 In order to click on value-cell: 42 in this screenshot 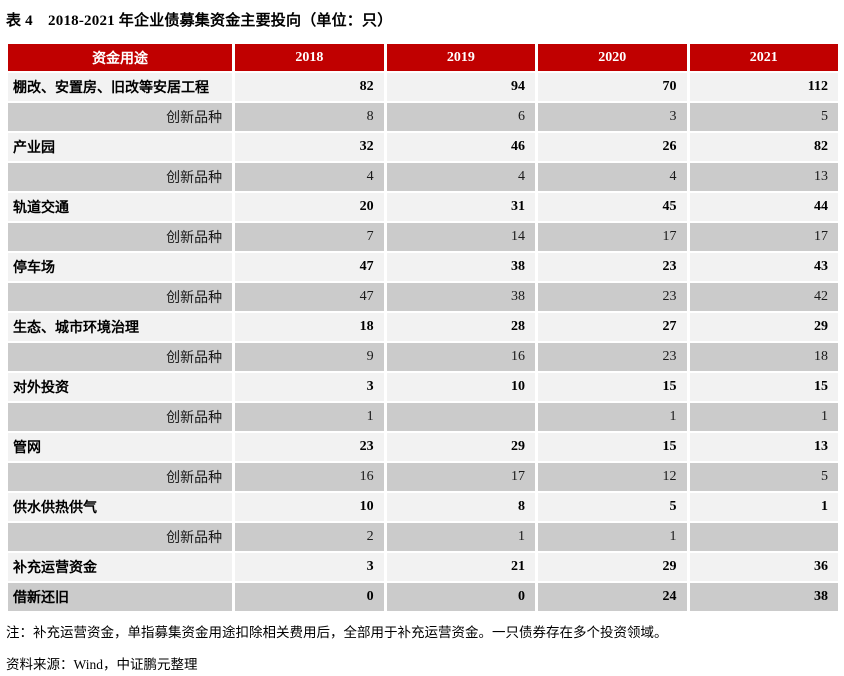, I will do `click(763, 297)`.